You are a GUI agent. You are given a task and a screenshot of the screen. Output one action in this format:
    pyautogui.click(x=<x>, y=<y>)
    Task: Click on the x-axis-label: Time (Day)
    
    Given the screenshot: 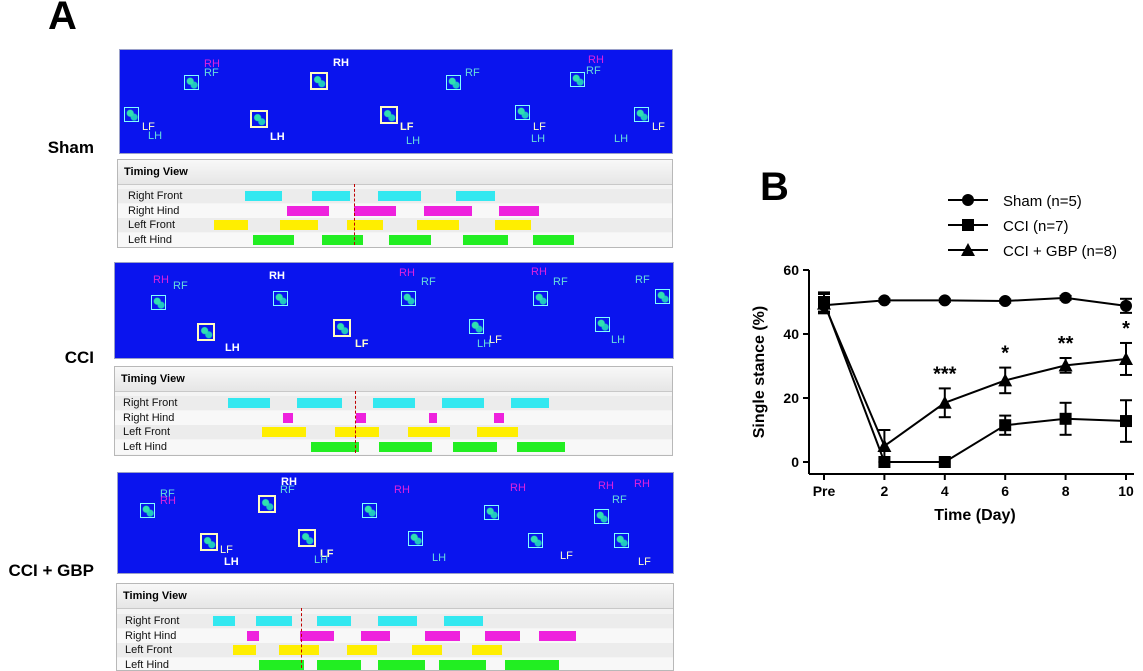 What is the action you would take?
    pyautogui.click(x=975, y=515)
    